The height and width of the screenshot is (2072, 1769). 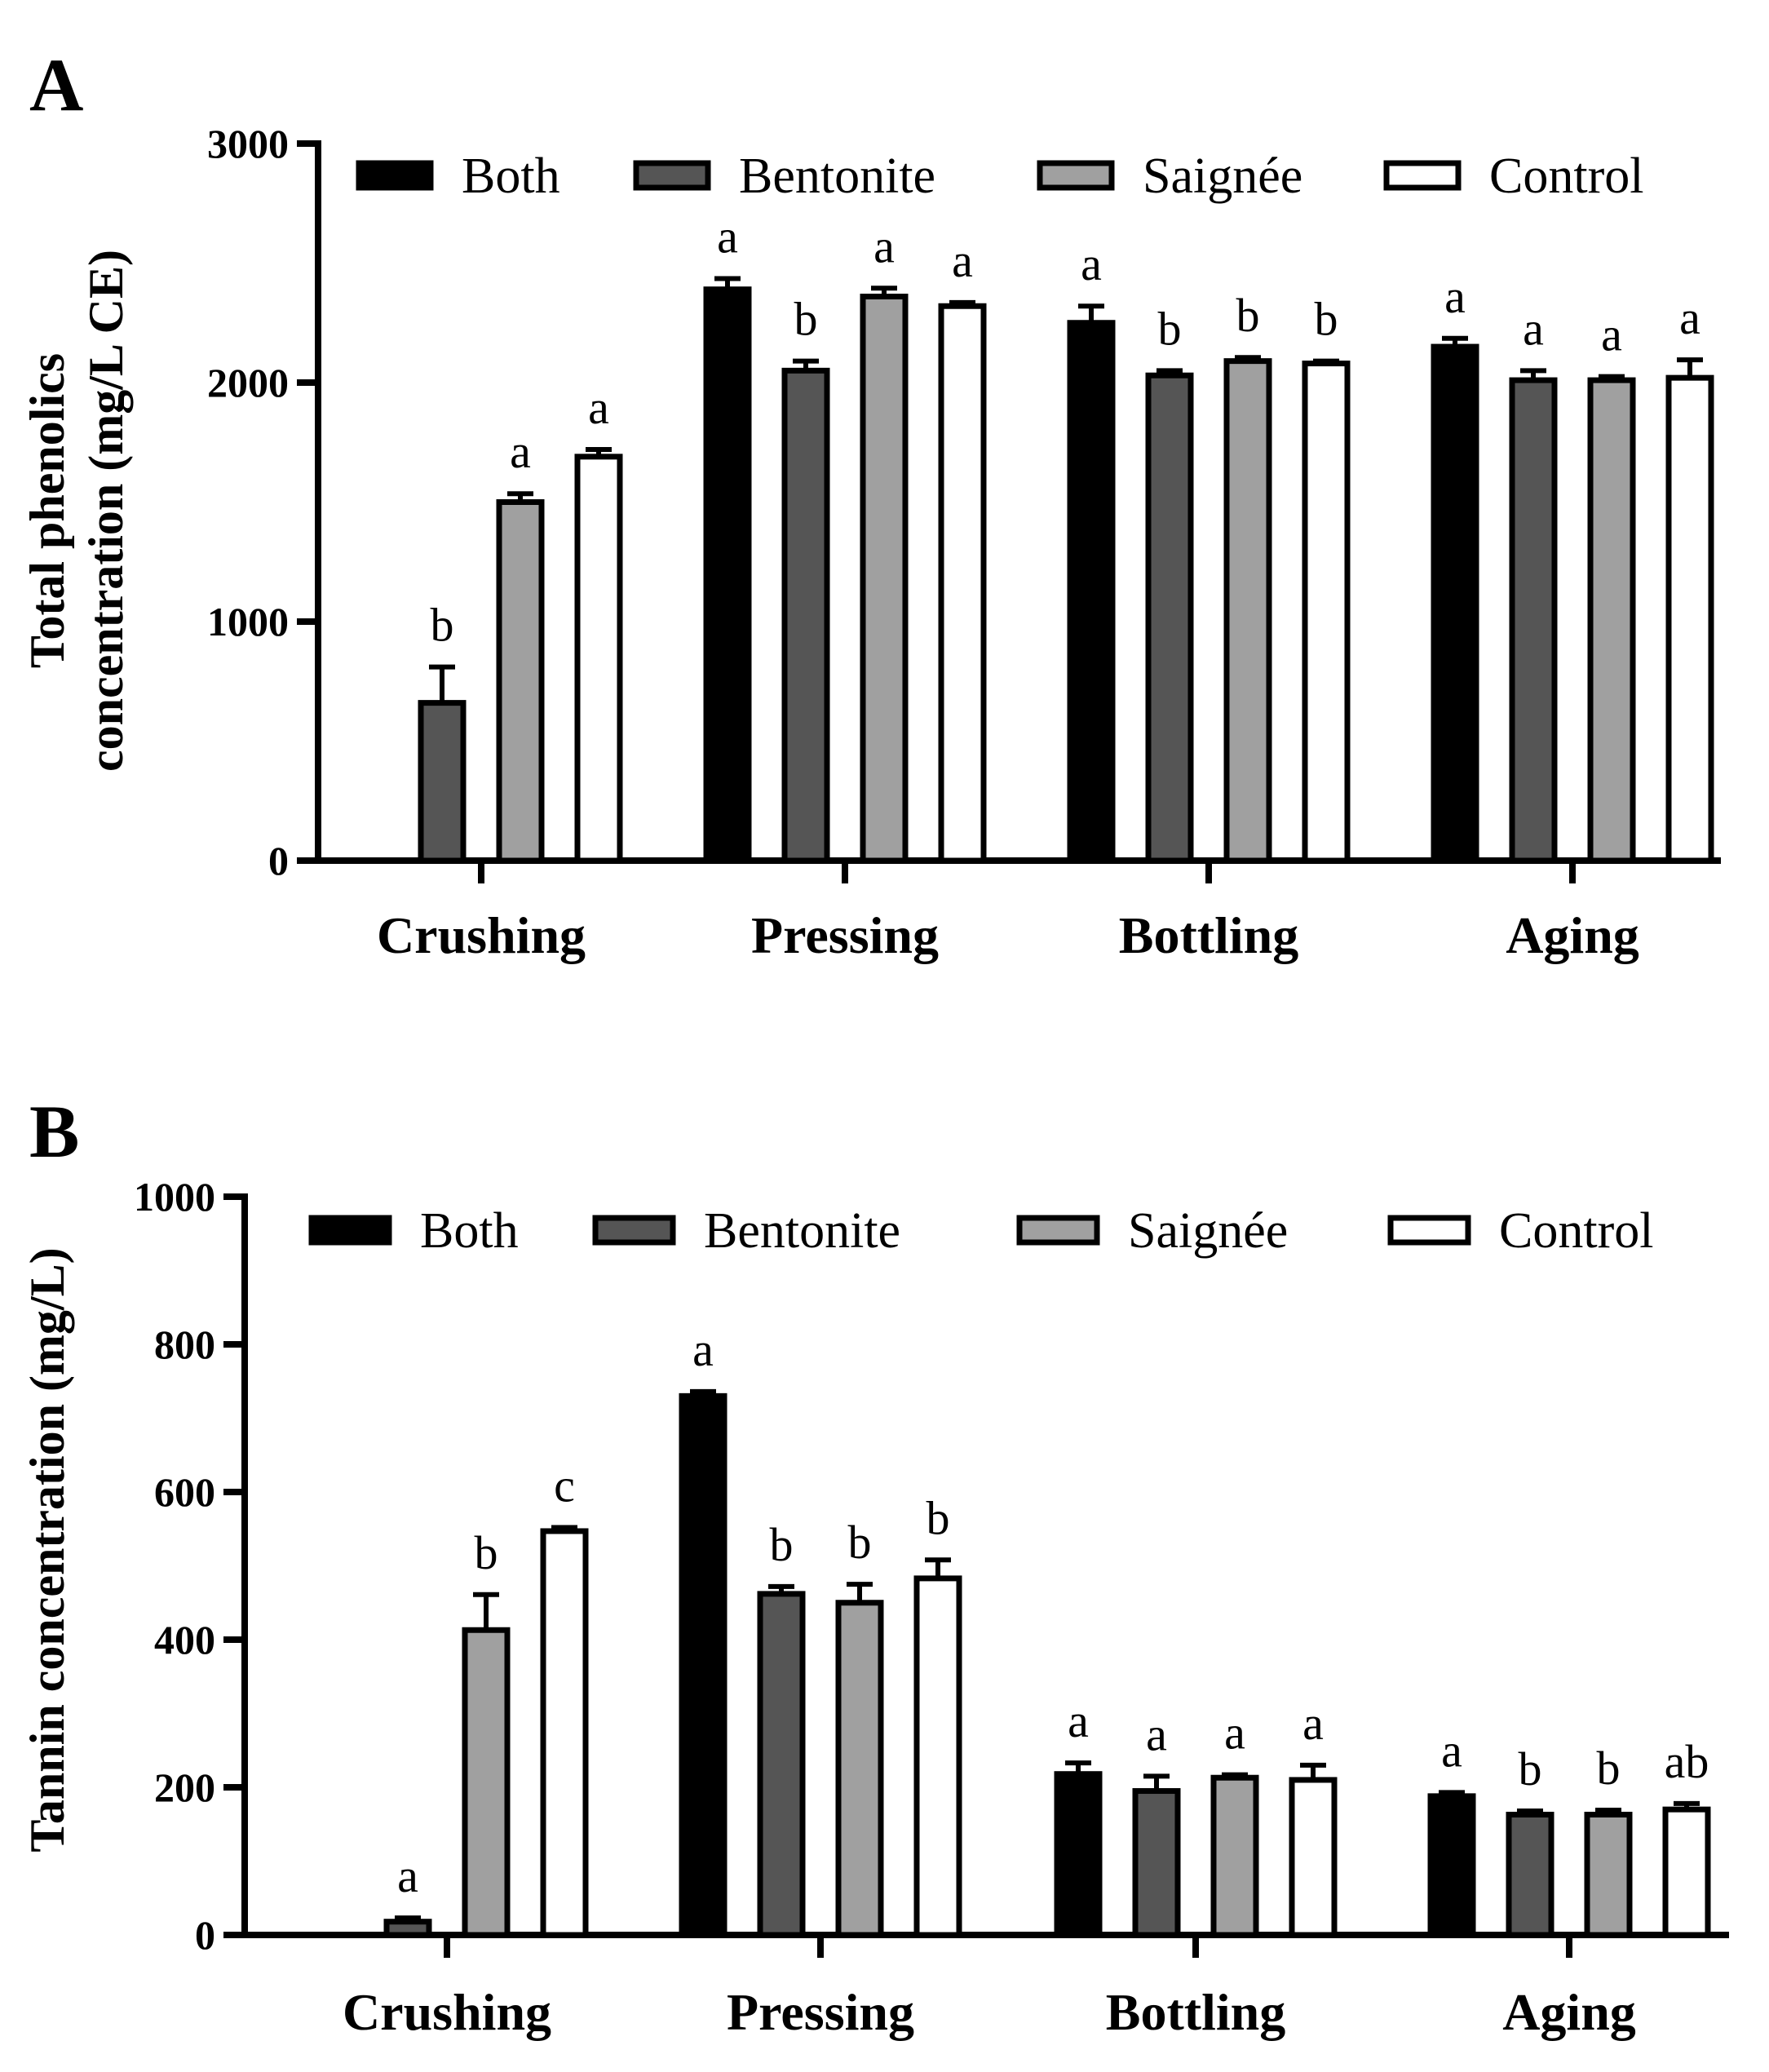 I want to click on significance-letter: ab, so click(x=1687, y=1762).